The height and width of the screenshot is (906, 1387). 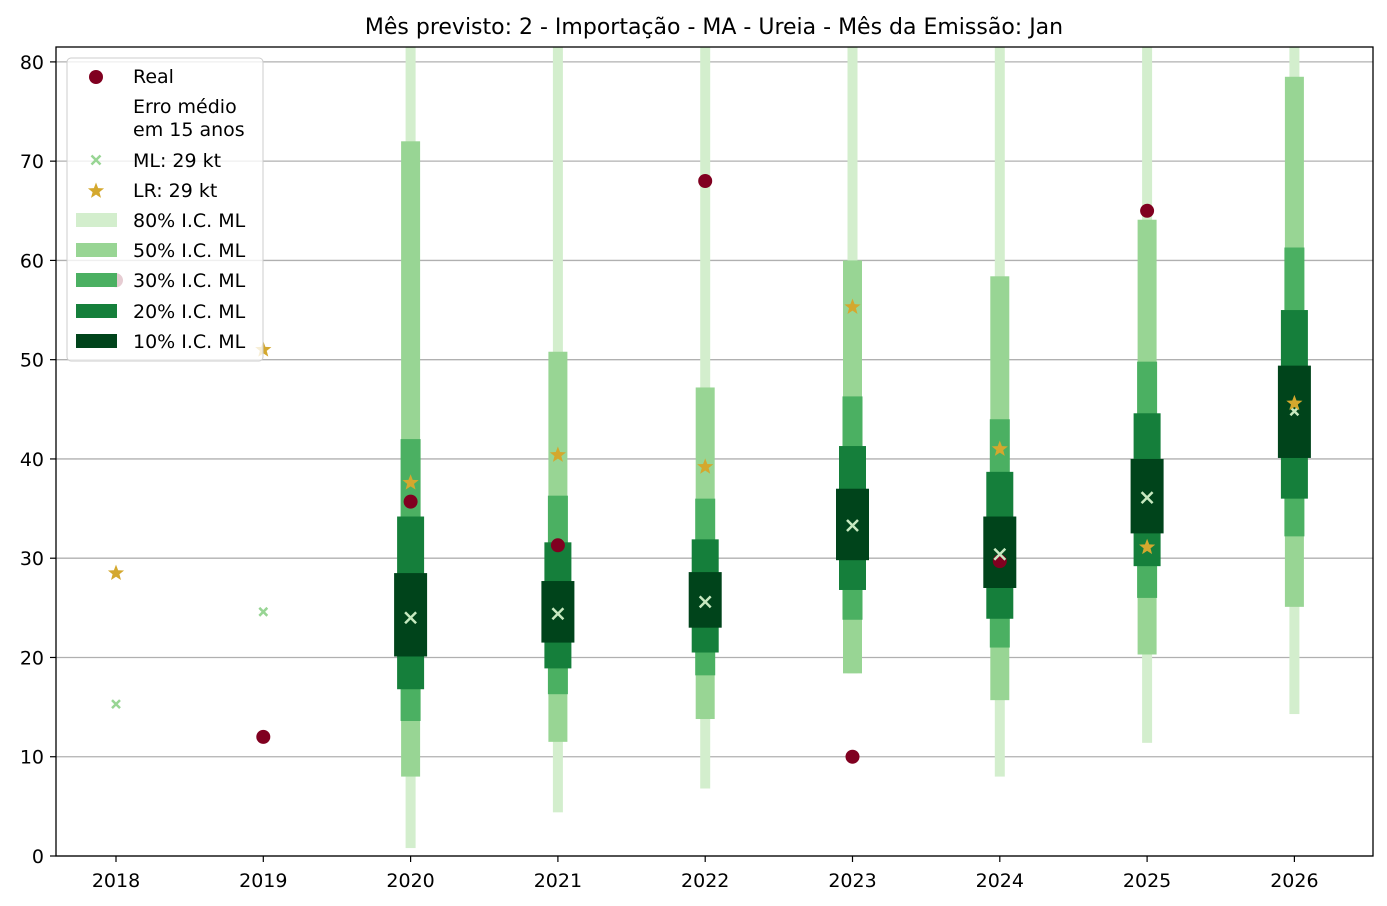 I want to click on x-tick-label: 2025, so click(x=1147, y=881).